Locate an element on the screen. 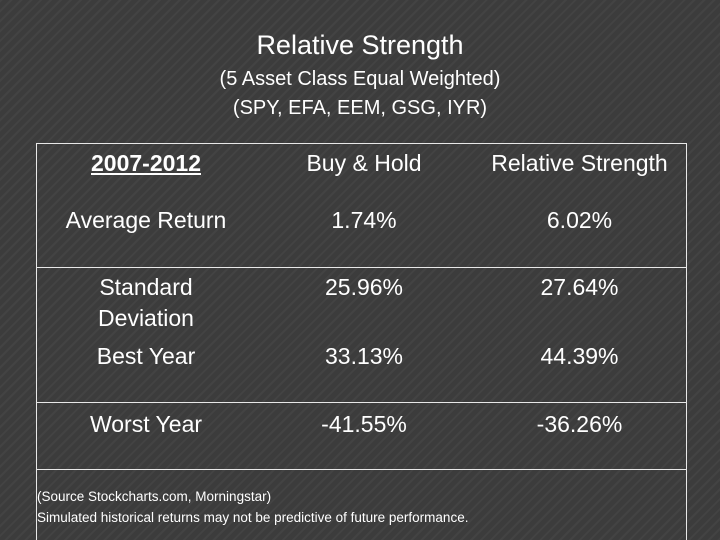 Image resolution: width=720 pixels, height=540 pixels. header-period: 2007-2012 is located at coordinates (146, 163).